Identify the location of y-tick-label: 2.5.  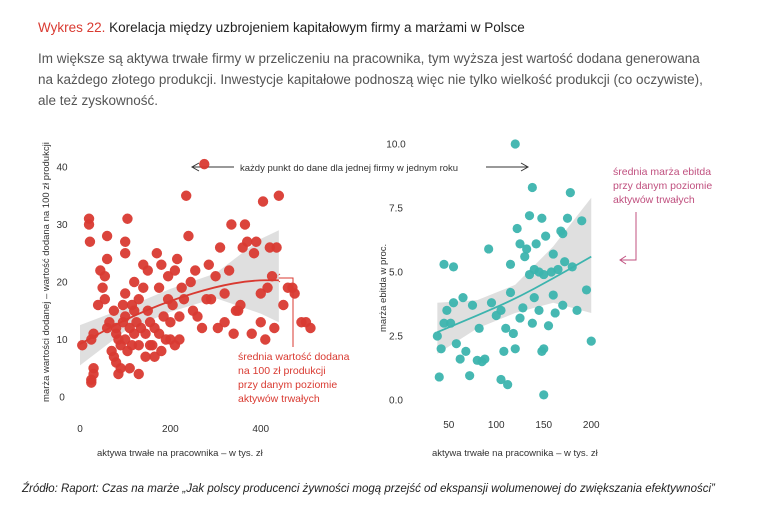
(396, 337).